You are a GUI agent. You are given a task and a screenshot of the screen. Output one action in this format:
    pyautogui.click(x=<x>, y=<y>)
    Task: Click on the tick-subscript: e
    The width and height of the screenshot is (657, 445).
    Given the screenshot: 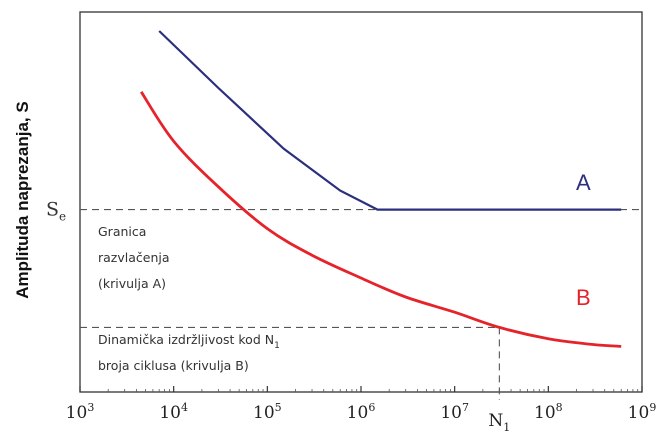 What is the action you would take?
    pyautogui.click(x=62, y=217)
    